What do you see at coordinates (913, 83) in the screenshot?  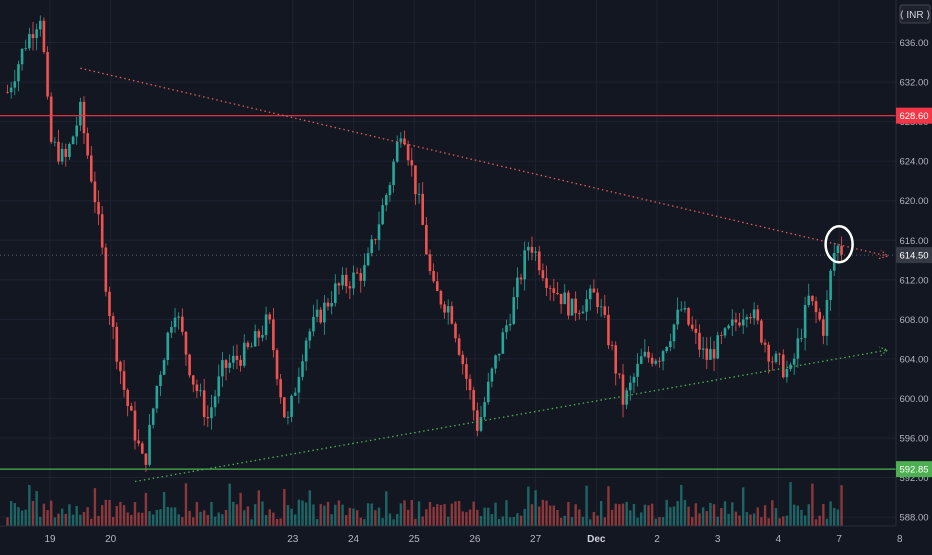 I see `y-tick-label: 632.00` at bounding box center [913, 83].